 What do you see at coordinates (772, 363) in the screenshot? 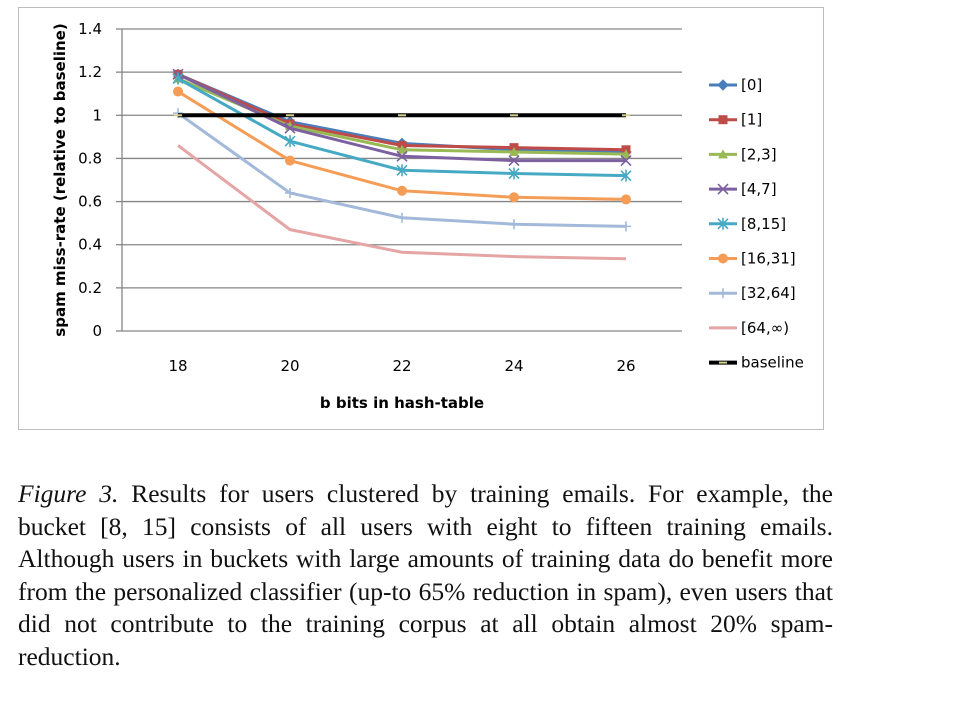
I see `legend-label: baseline` at bounding box center [772, 363].